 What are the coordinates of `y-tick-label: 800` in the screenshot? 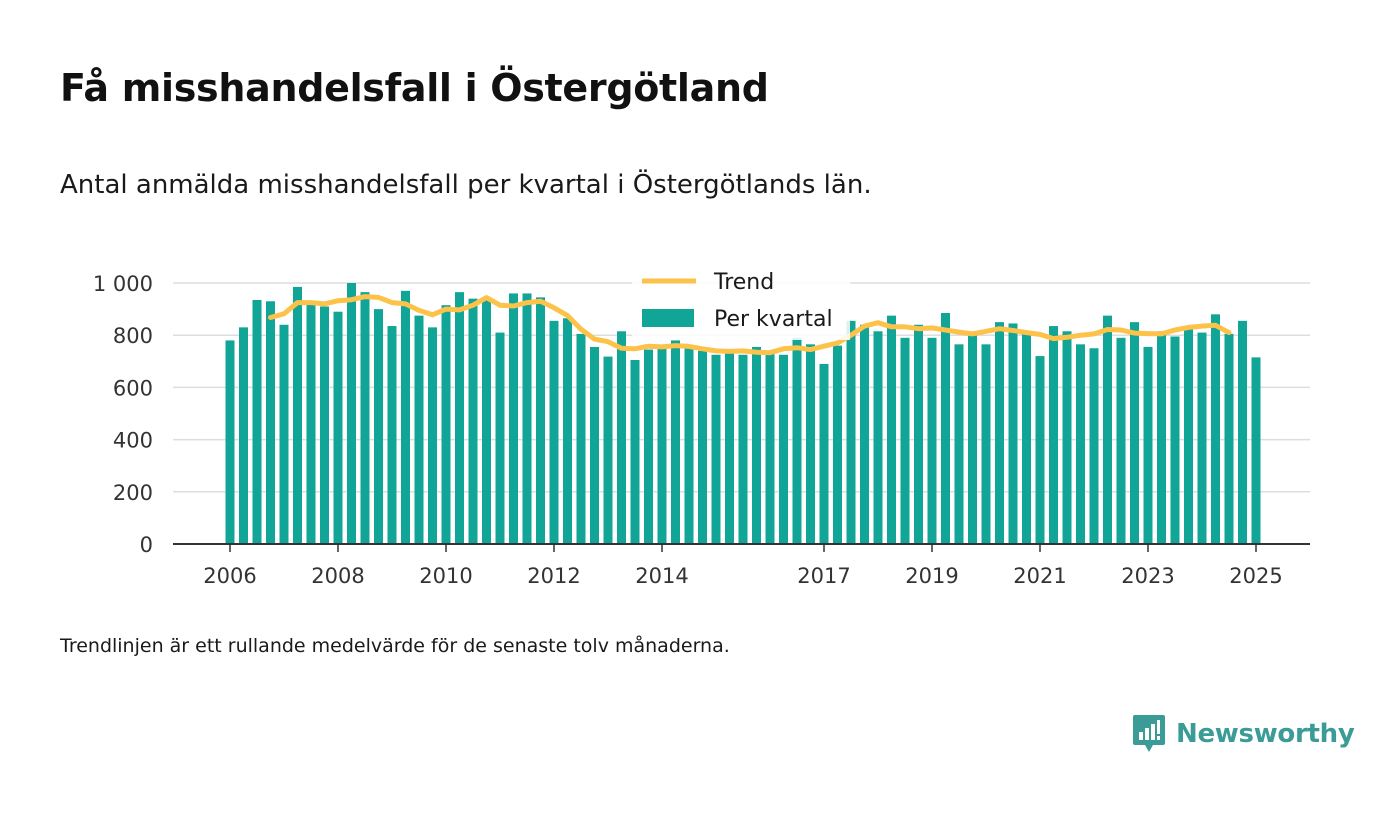 It's located at (133, 336).